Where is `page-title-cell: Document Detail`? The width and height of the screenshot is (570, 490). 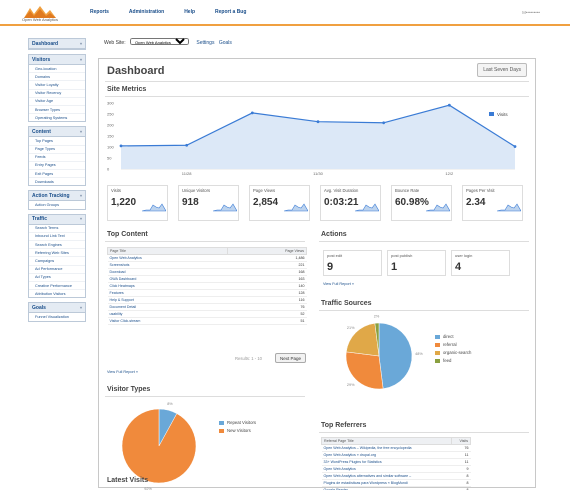 page-title-cell: Document Detail is located at coordinates (167, 307).